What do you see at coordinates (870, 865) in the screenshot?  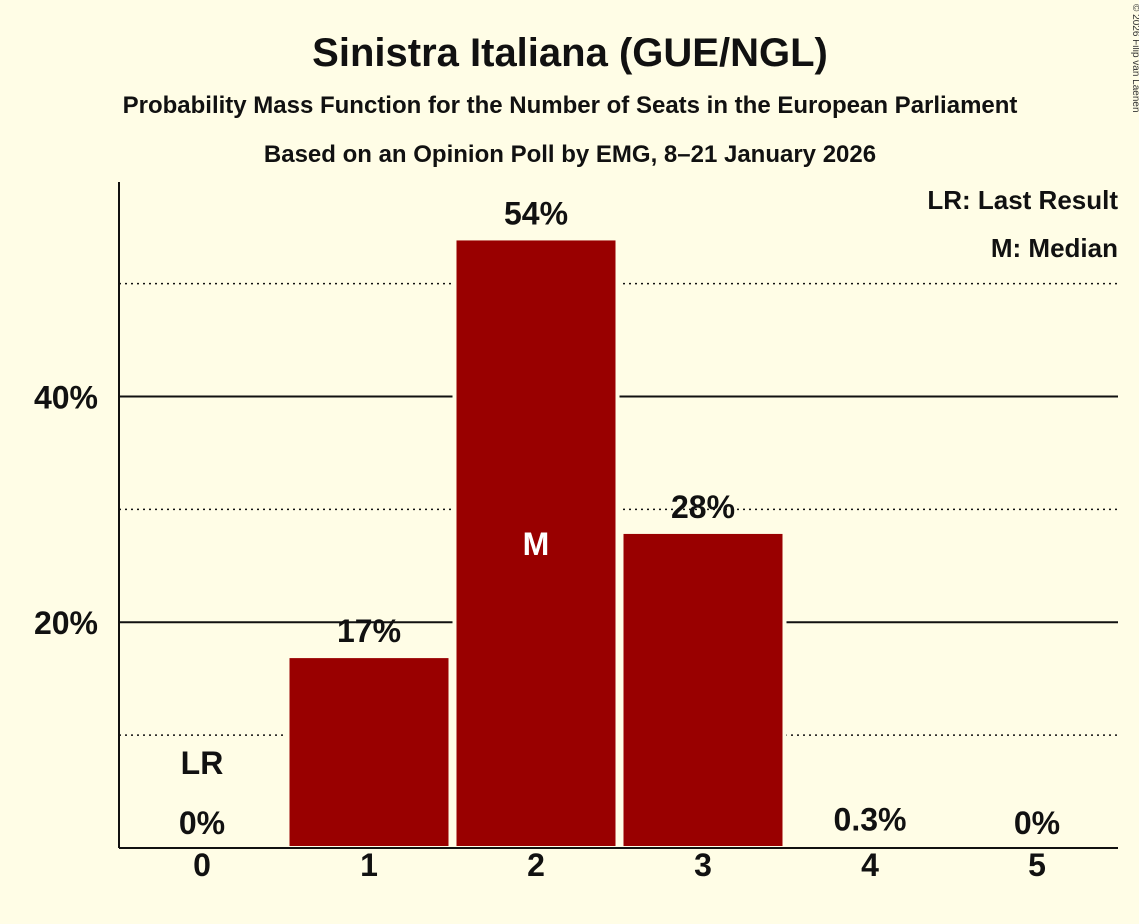 I see `x-tick-label: 4` at bounding box center [870, 865].